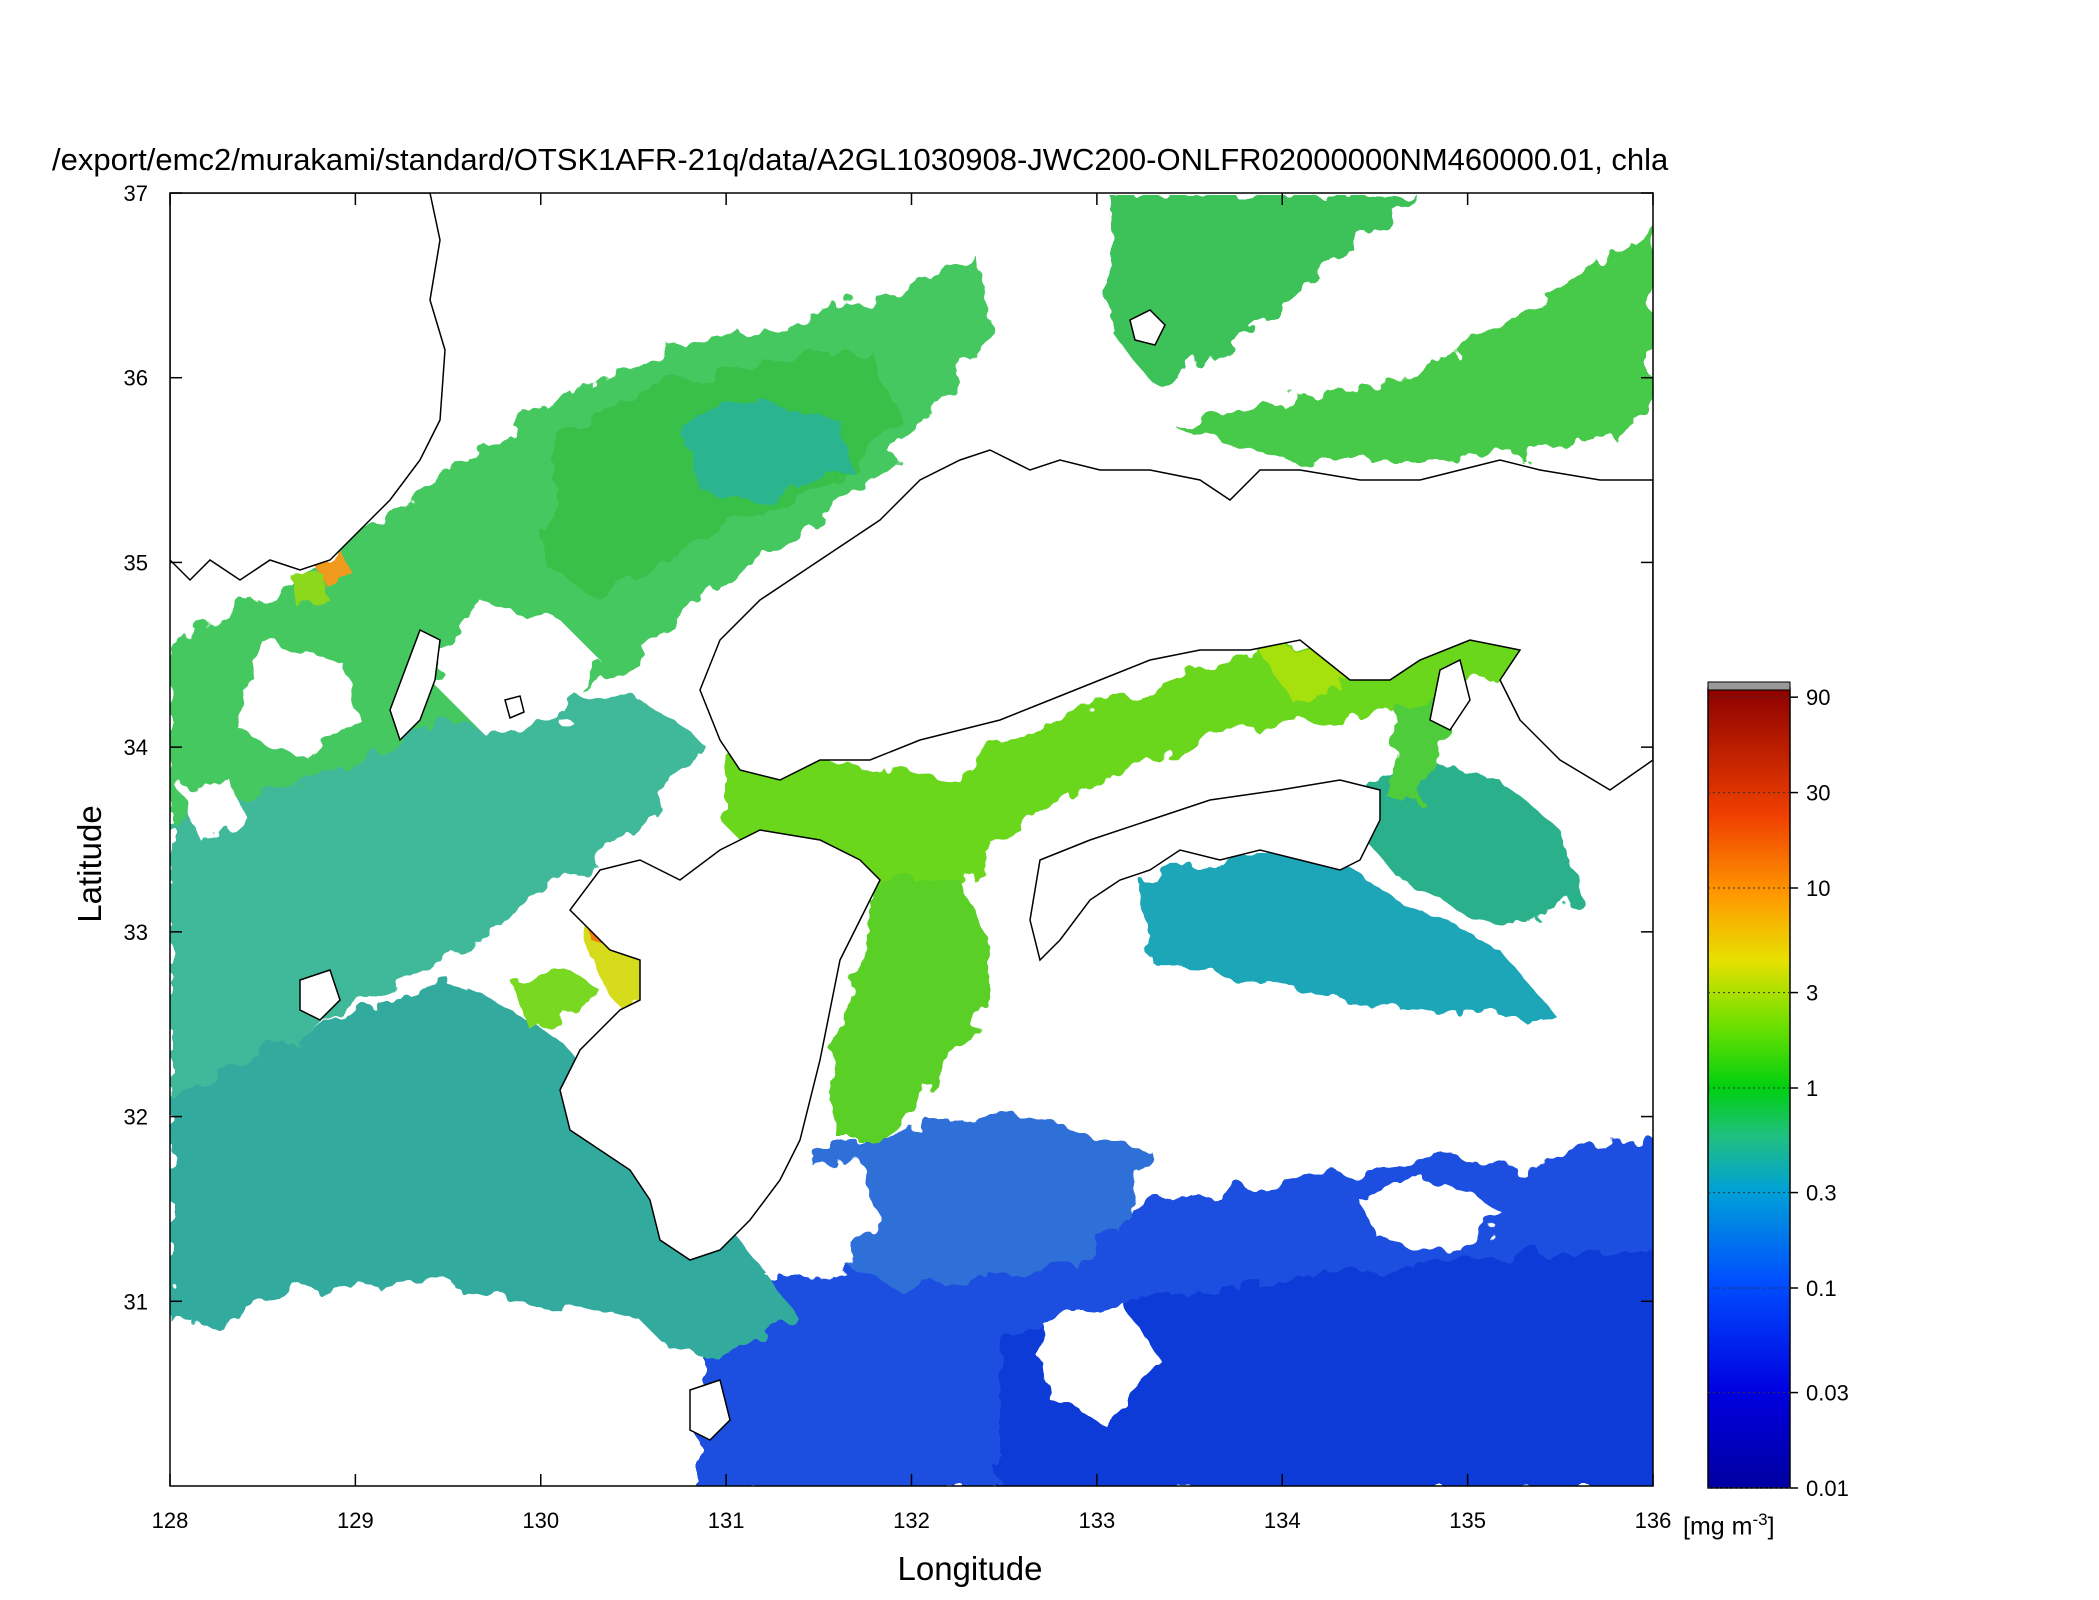 The width and height of the screenshot is (2099, 1600). I want to click on colorbar-tick-label: 0.01, so click(1827, 1488).